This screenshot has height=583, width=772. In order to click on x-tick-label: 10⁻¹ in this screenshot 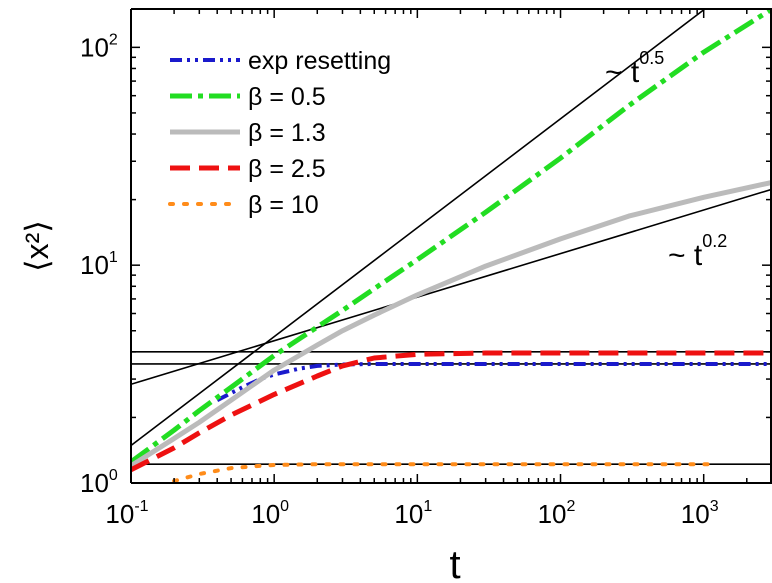, I will do `click(126, 513)`.